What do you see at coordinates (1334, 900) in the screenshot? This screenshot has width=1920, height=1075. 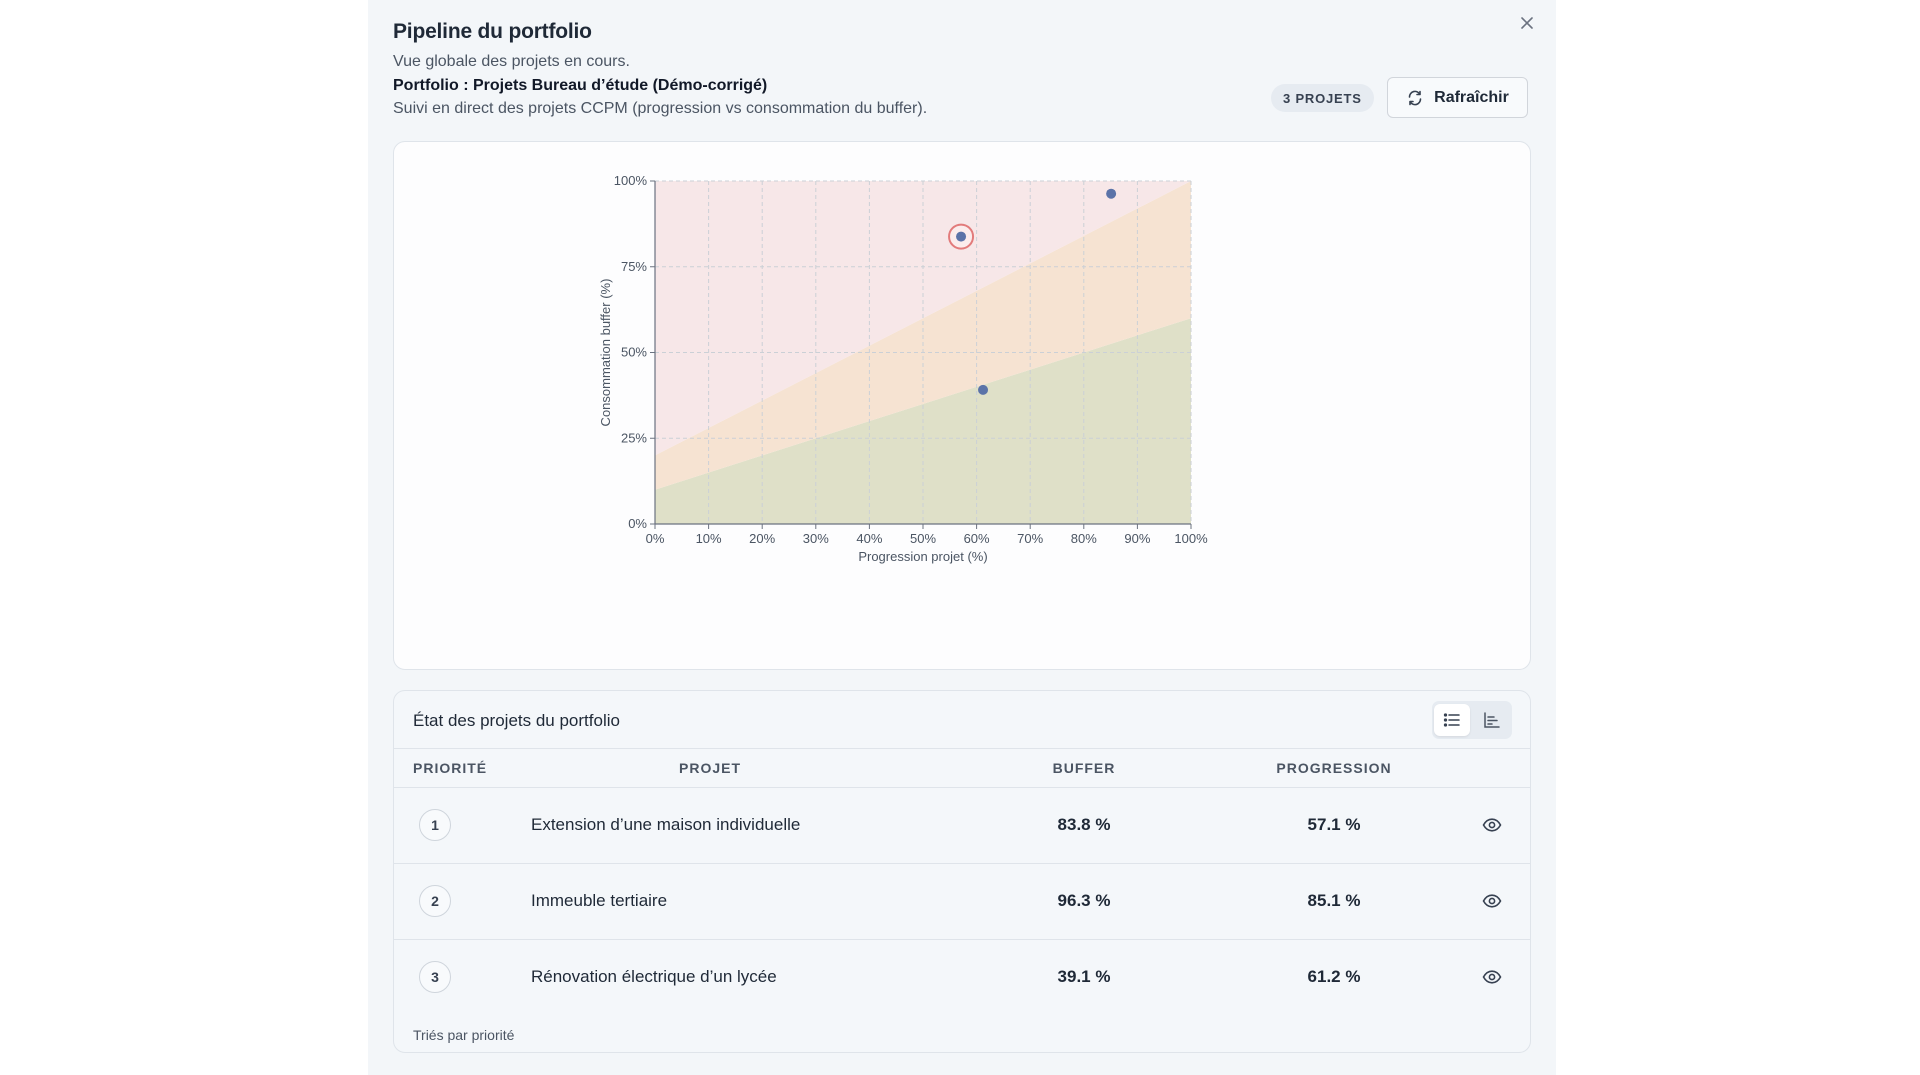 I see `progression-value: 85.1 %` at bounding box center [1334, 900].